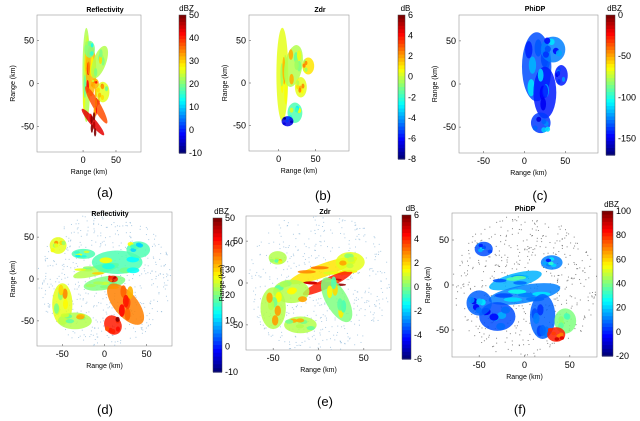 The image size is (640, 421). Describe the element at coordinates (435, 84) in the screenshot. I see `y-axis-label: Range (km)` at that location.